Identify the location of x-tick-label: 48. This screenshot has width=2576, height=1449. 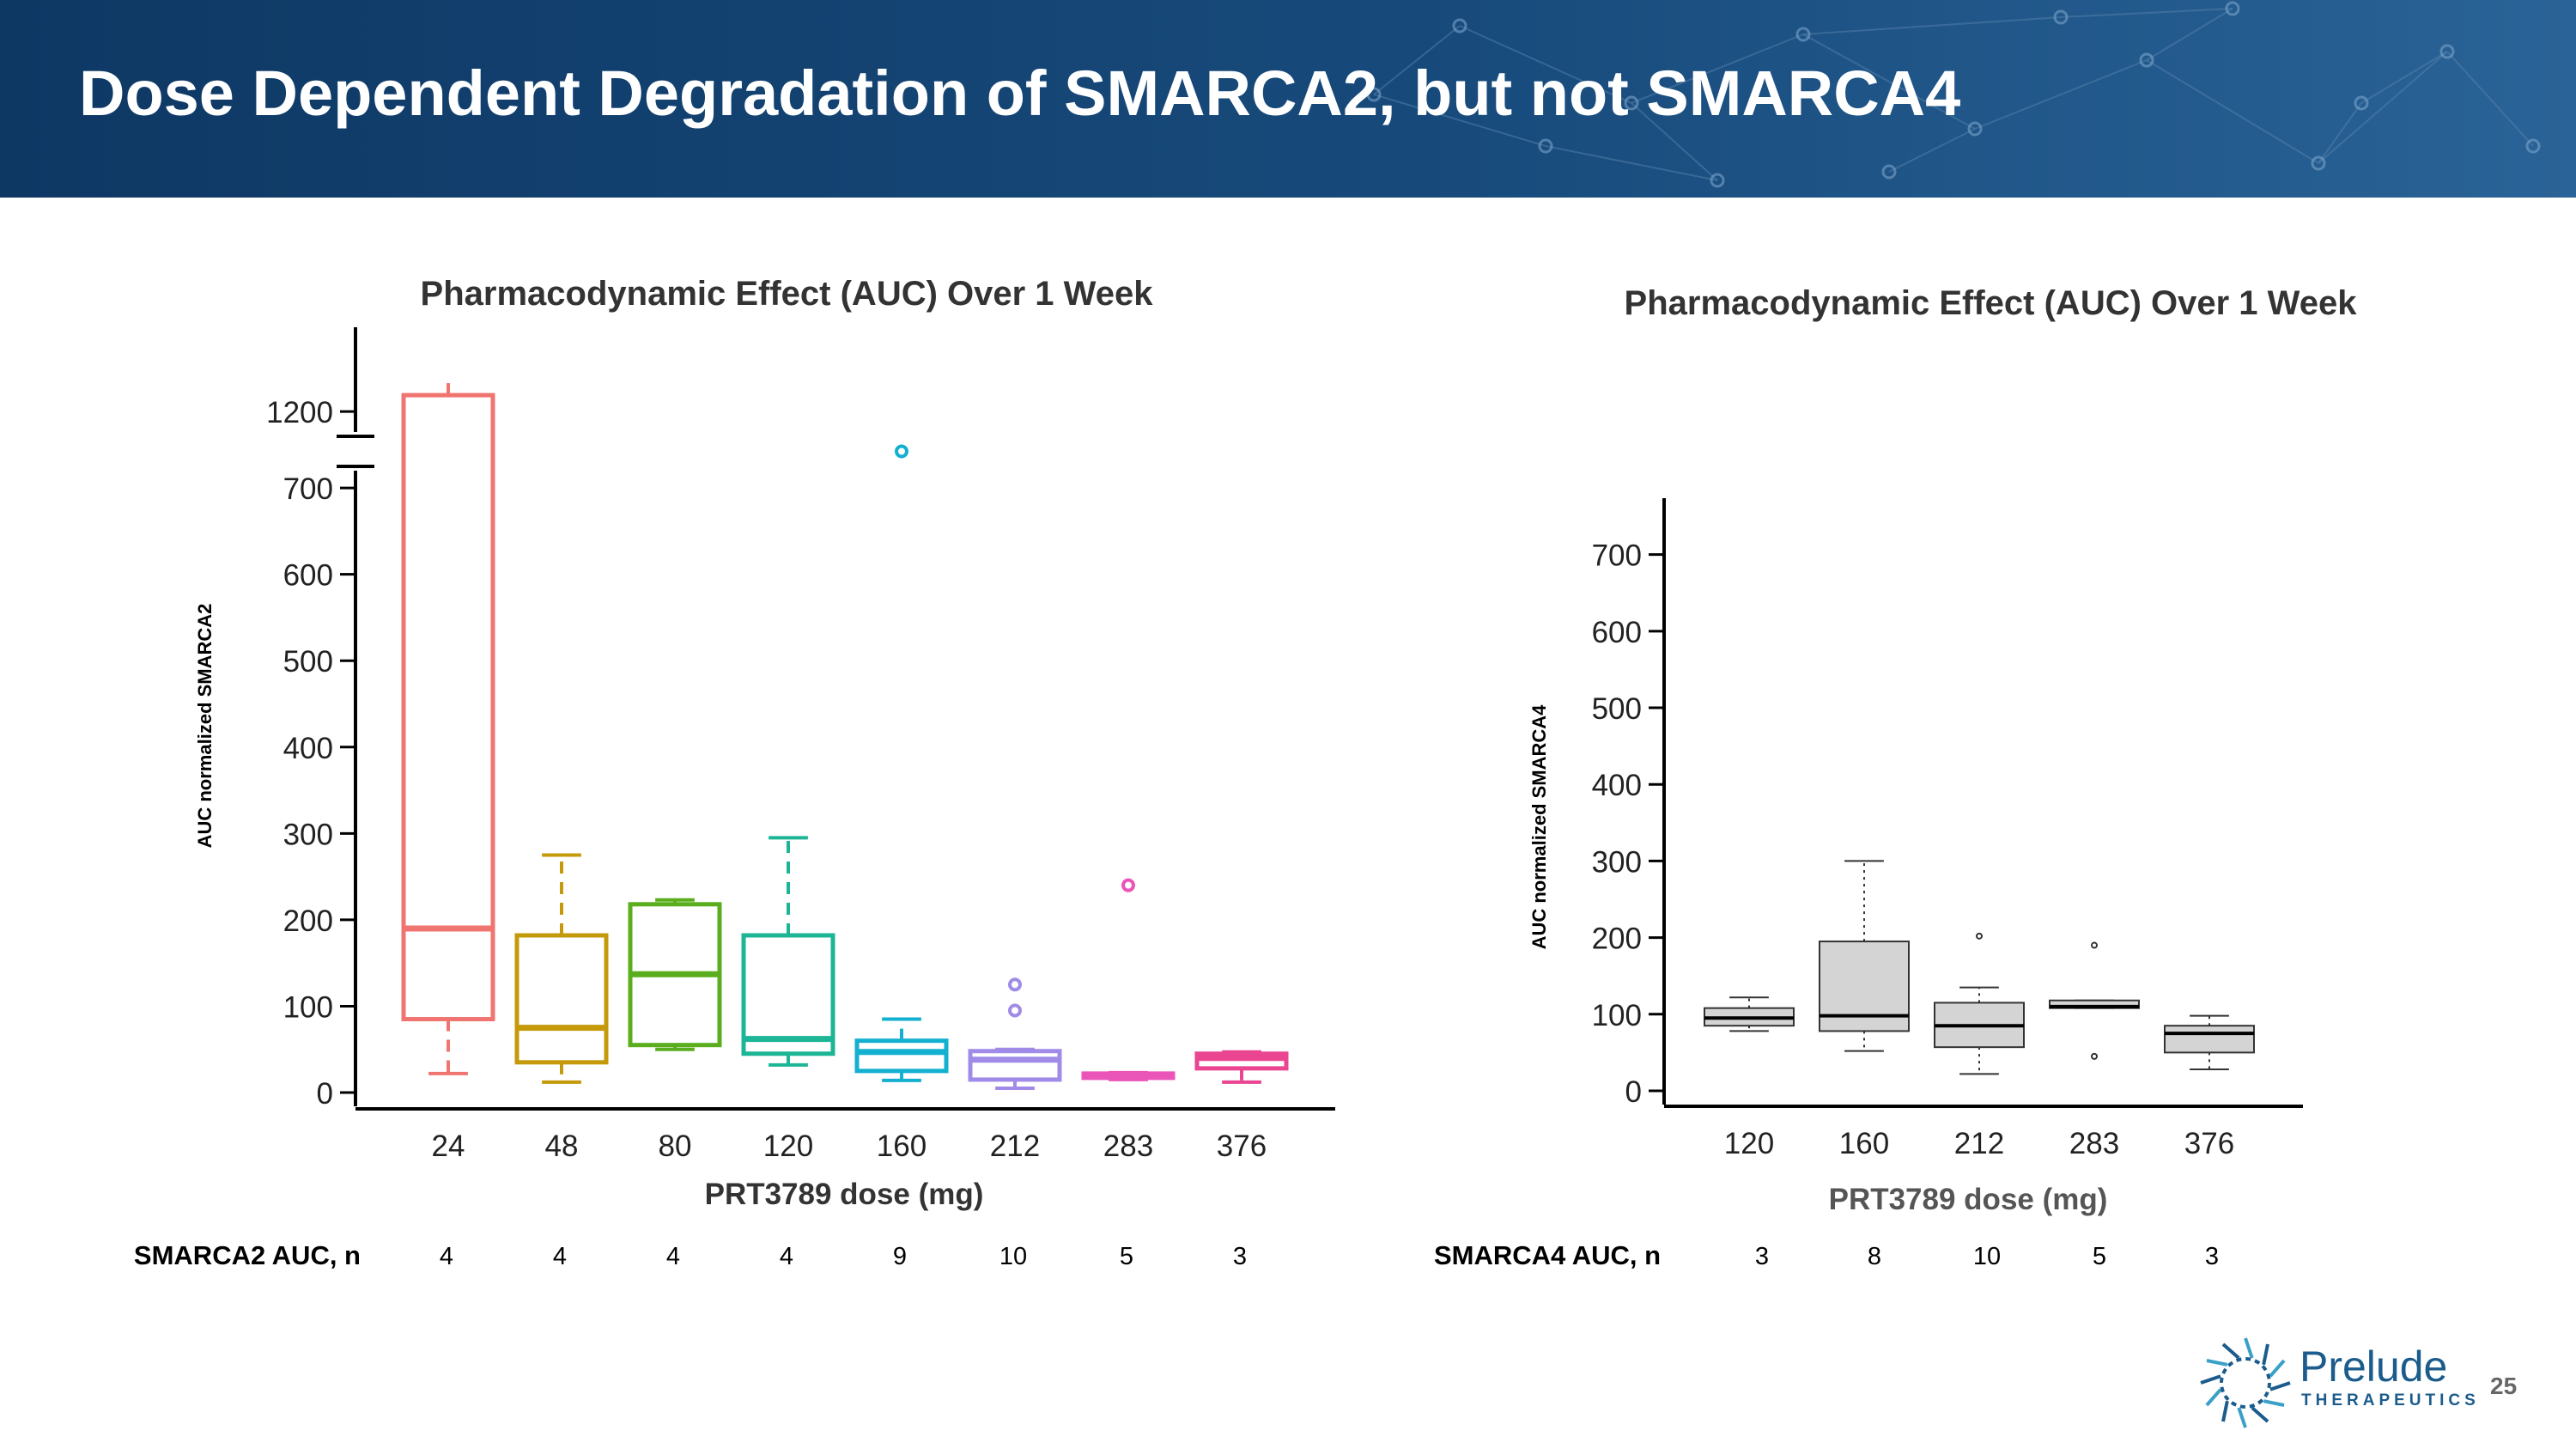
(562, 1146).